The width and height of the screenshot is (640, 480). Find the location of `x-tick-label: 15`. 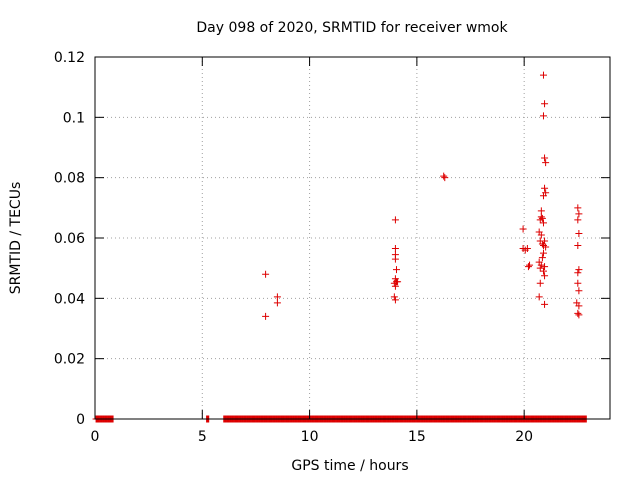

x-tick-label: 15 is located at coordinates (417, 437).